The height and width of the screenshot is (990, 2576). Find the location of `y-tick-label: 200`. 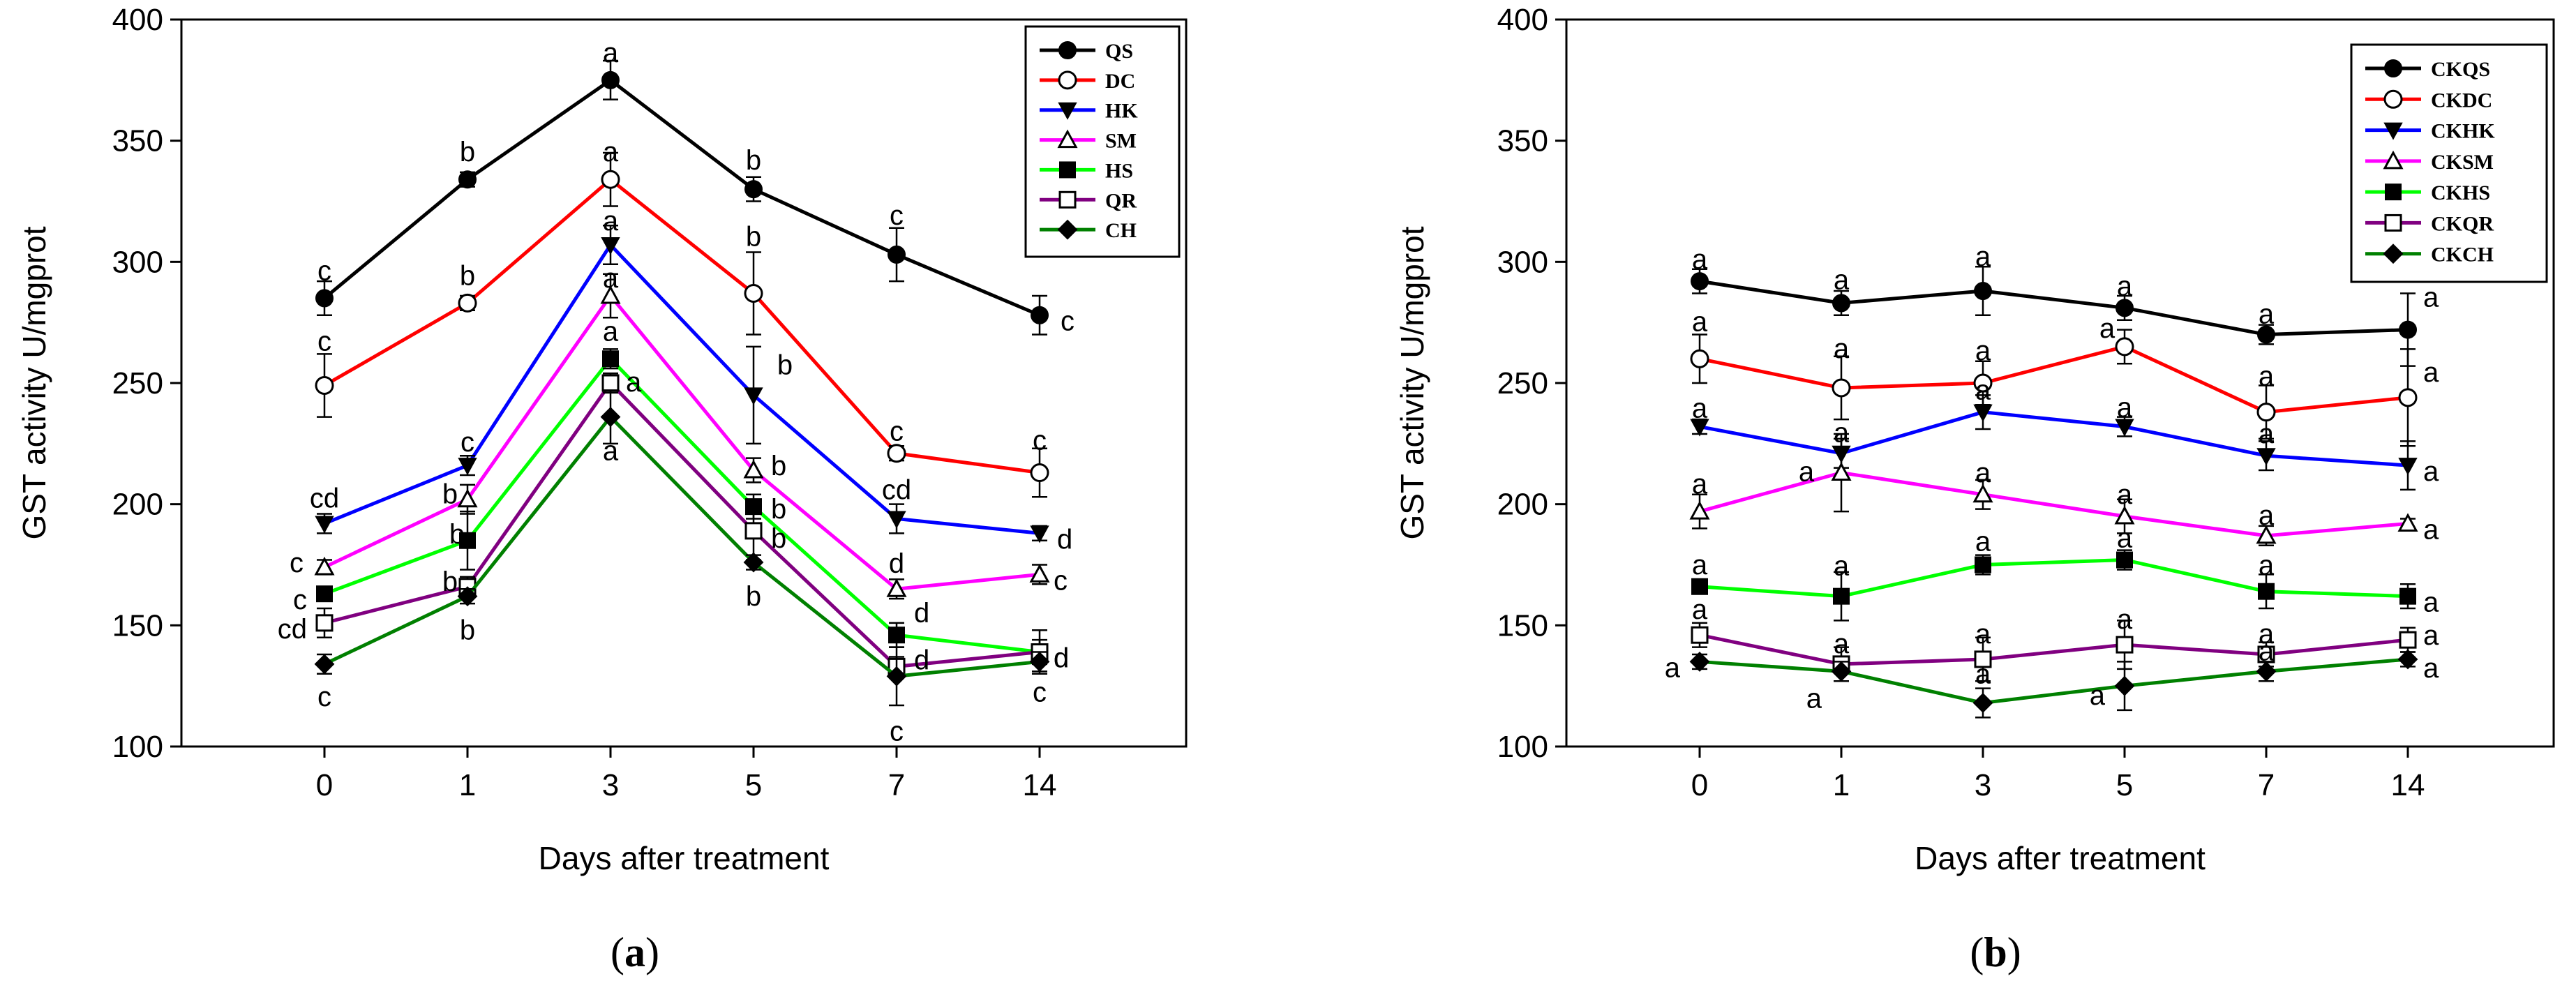

y-tick-label: 200 is located at coordinates (1523, 505).